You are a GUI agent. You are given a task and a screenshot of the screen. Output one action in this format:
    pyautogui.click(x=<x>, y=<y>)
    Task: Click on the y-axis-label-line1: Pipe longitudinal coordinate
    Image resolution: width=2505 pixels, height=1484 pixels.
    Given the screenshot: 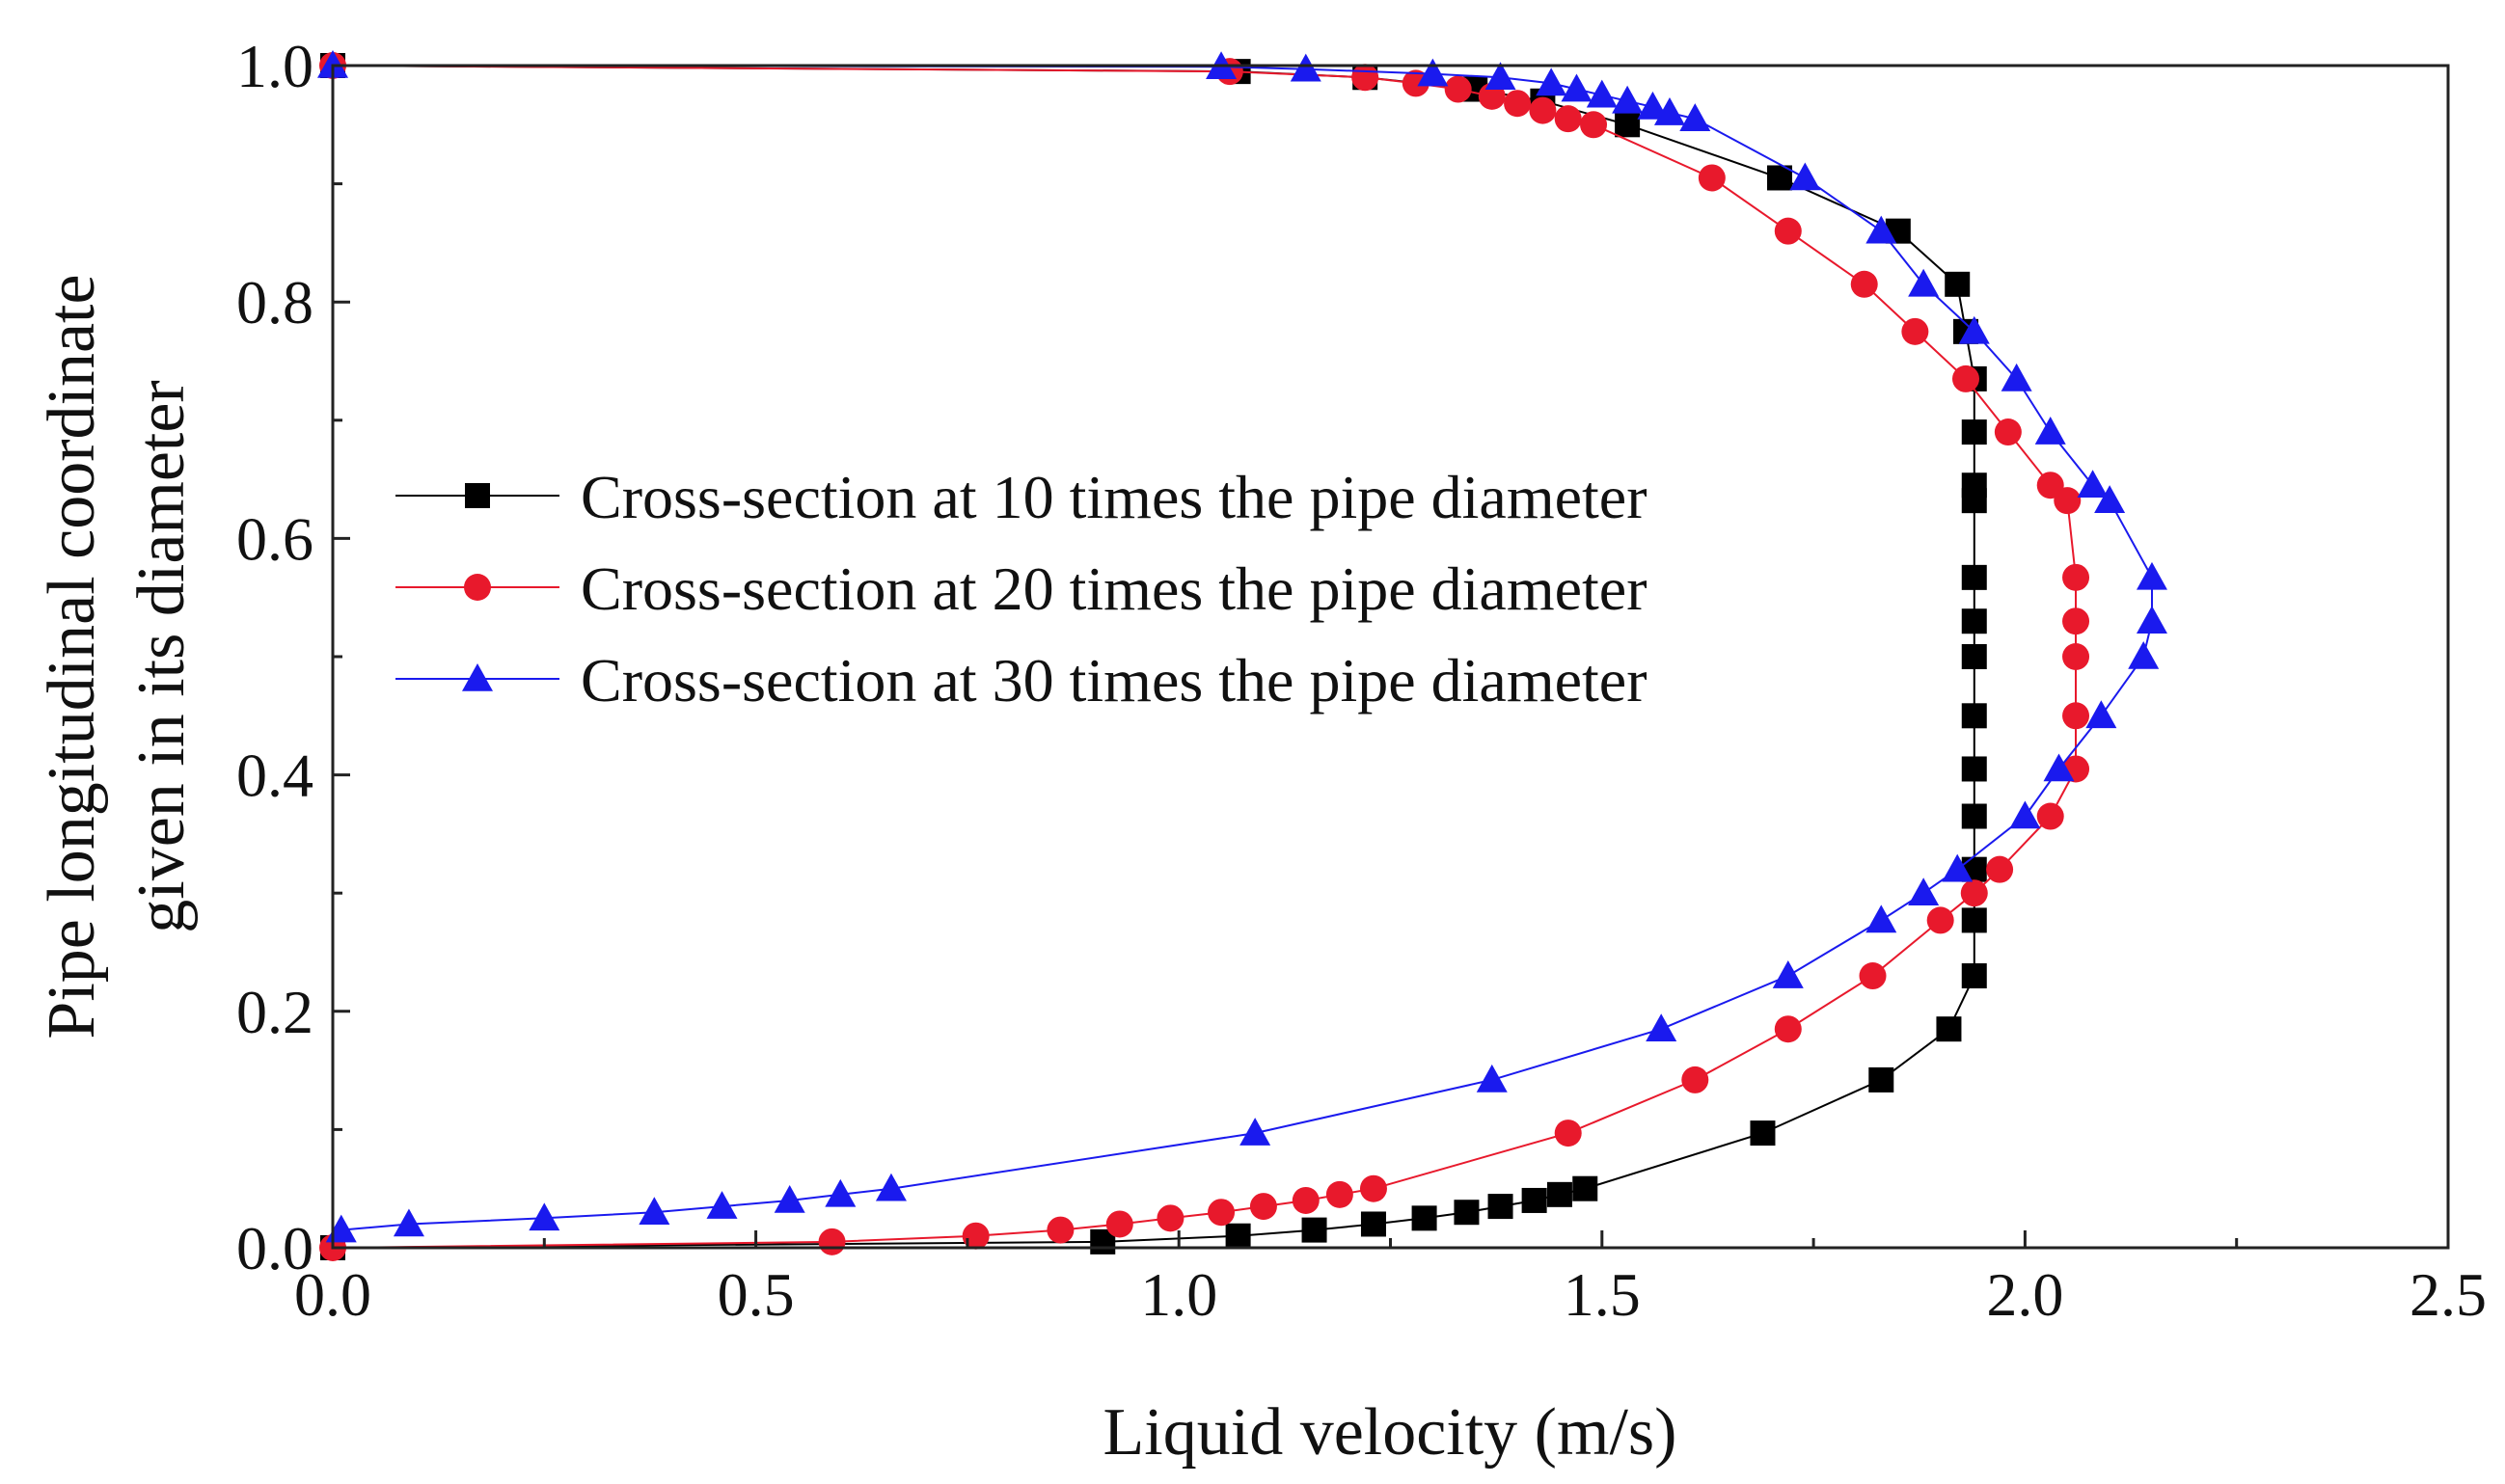 What is the action you would take?
    pyautogui.click(x=72, y=656)
    